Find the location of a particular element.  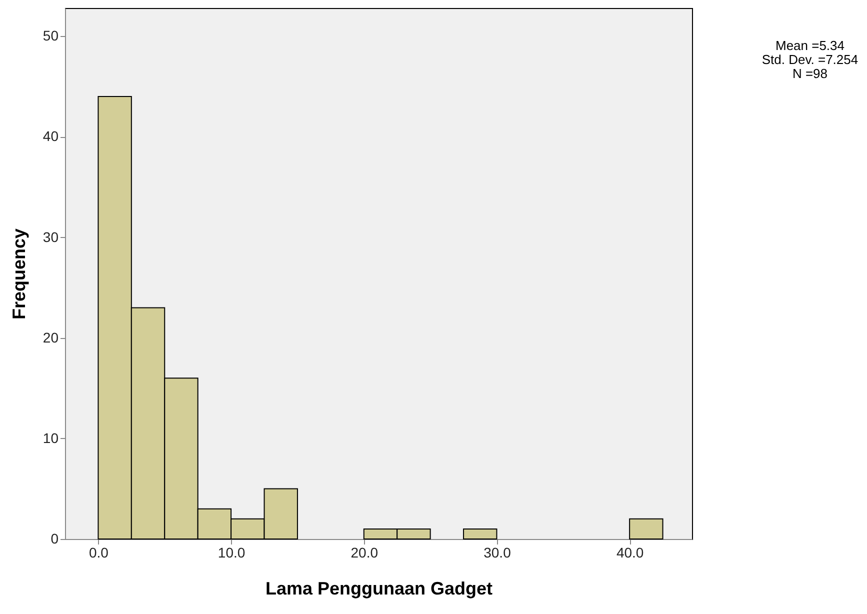

x-tick-label: 30.0 is located at coordinates (498, 552).